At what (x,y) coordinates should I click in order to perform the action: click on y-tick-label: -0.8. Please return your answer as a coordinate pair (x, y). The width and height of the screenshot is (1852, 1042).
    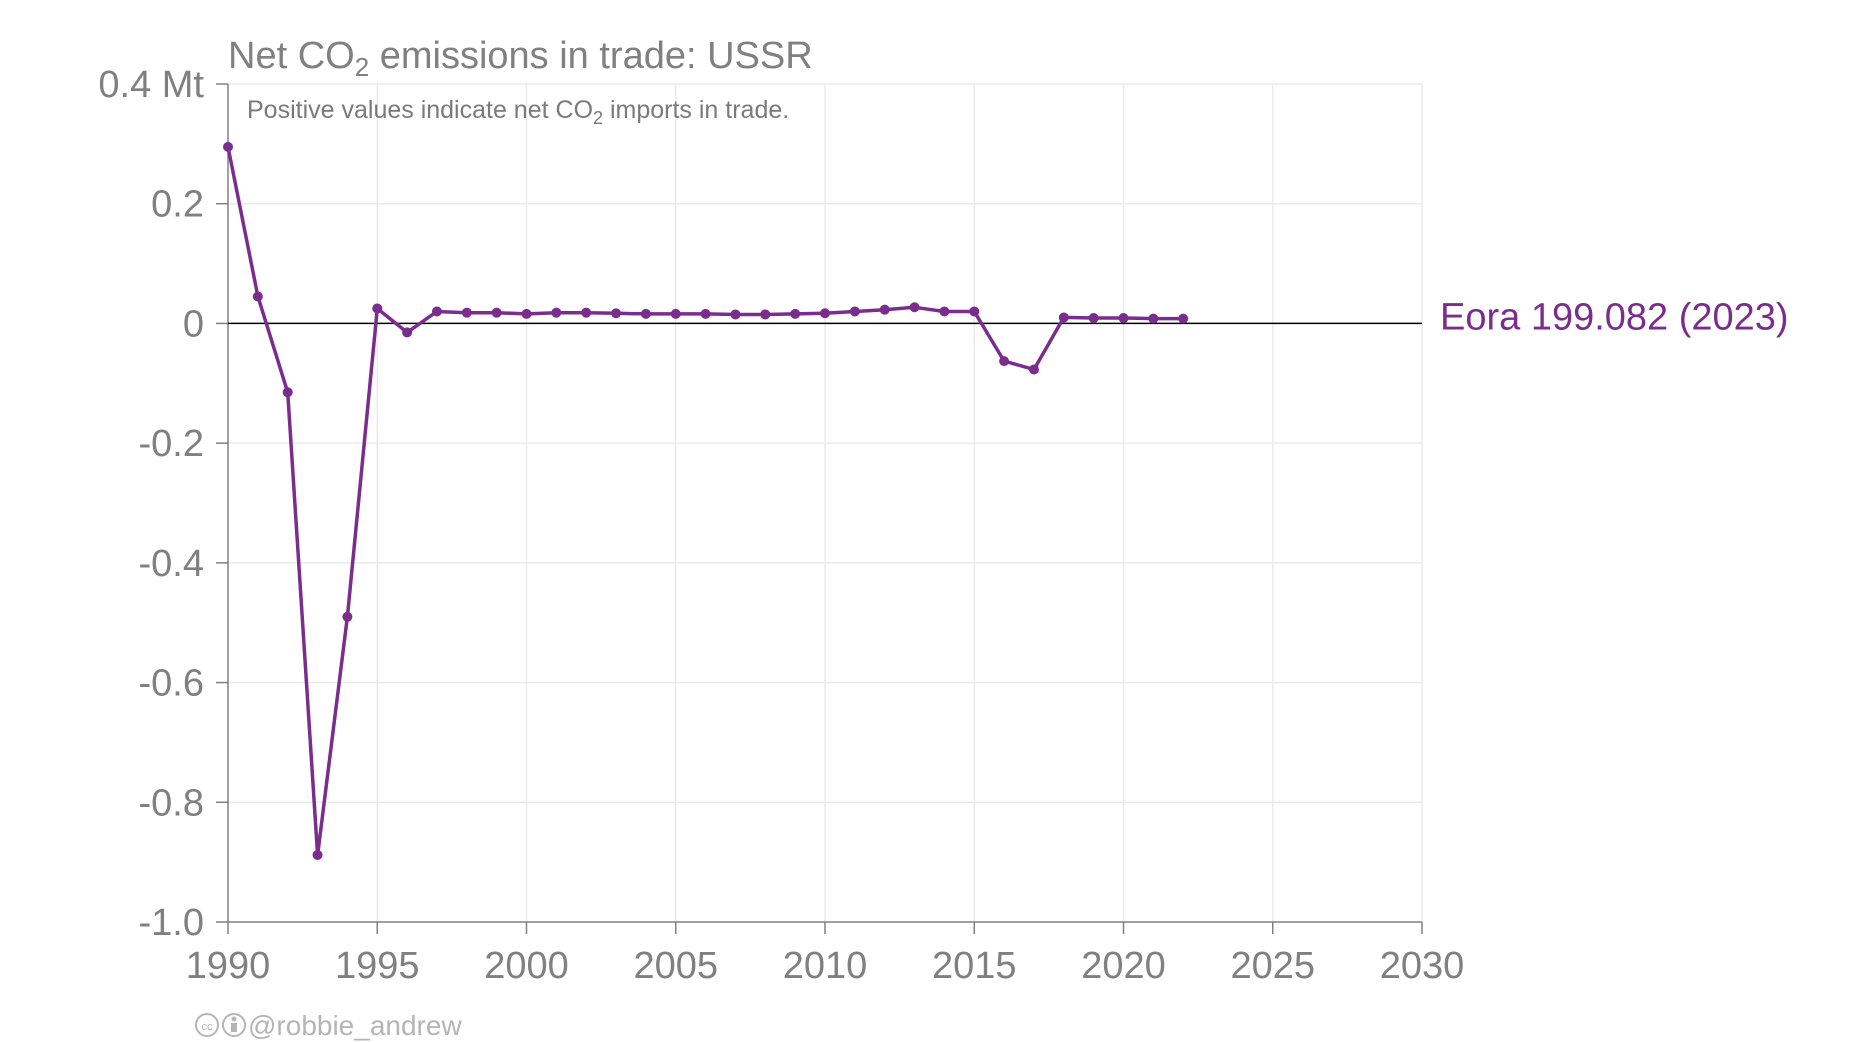
    Looking at the image, I should click on (171, 803).